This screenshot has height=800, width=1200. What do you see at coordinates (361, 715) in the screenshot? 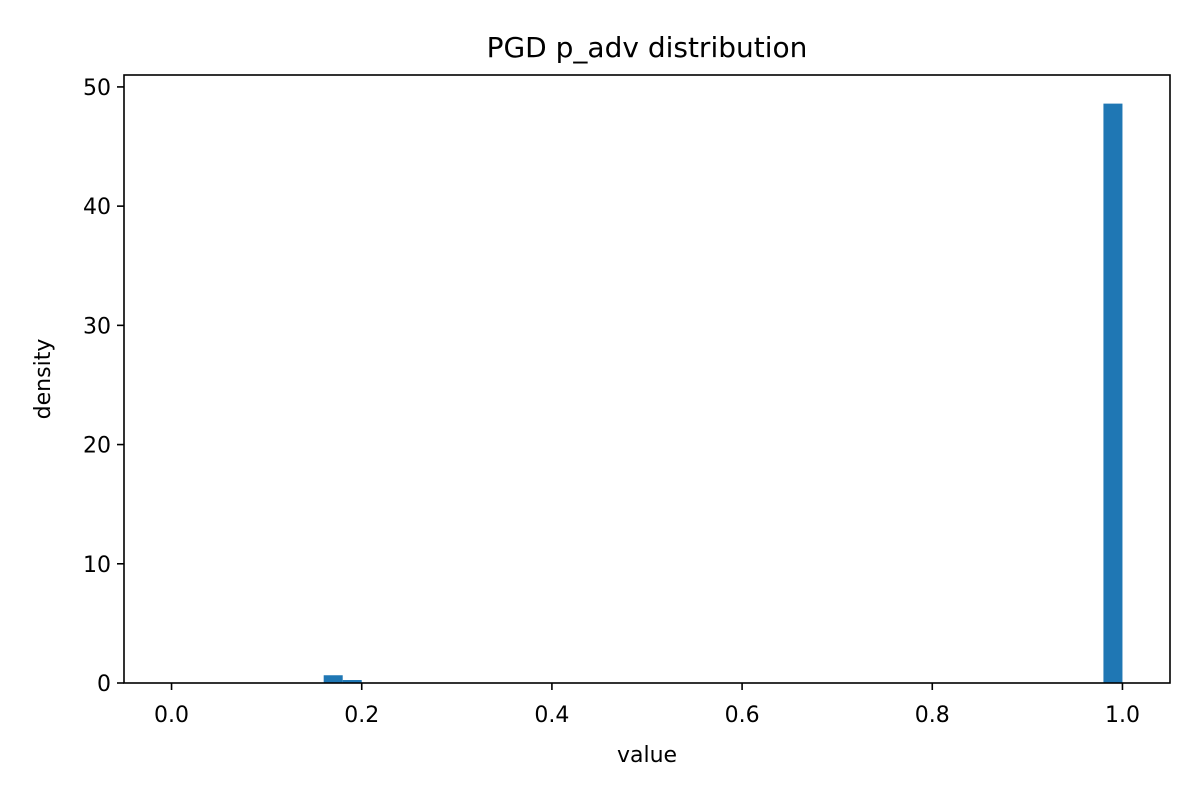
I see `x-tick-label: 0.2` at bounding box center [361, 715].